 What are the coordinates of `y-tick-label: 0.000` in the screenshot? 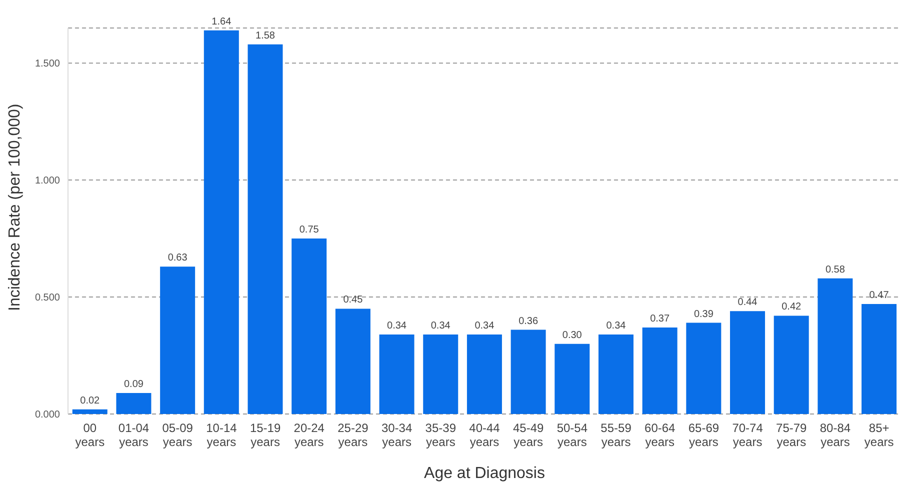 It's located at (47, 415).